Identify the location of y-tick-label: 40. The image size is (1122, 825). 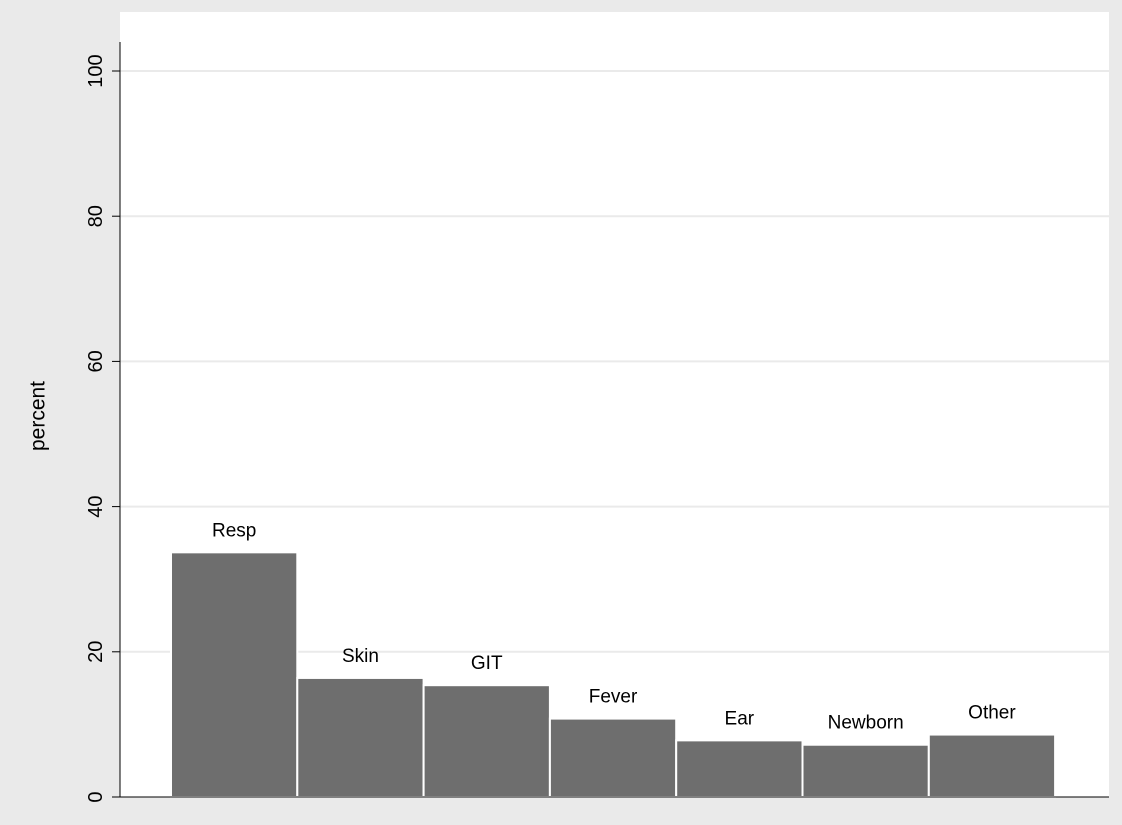
(96, 506).